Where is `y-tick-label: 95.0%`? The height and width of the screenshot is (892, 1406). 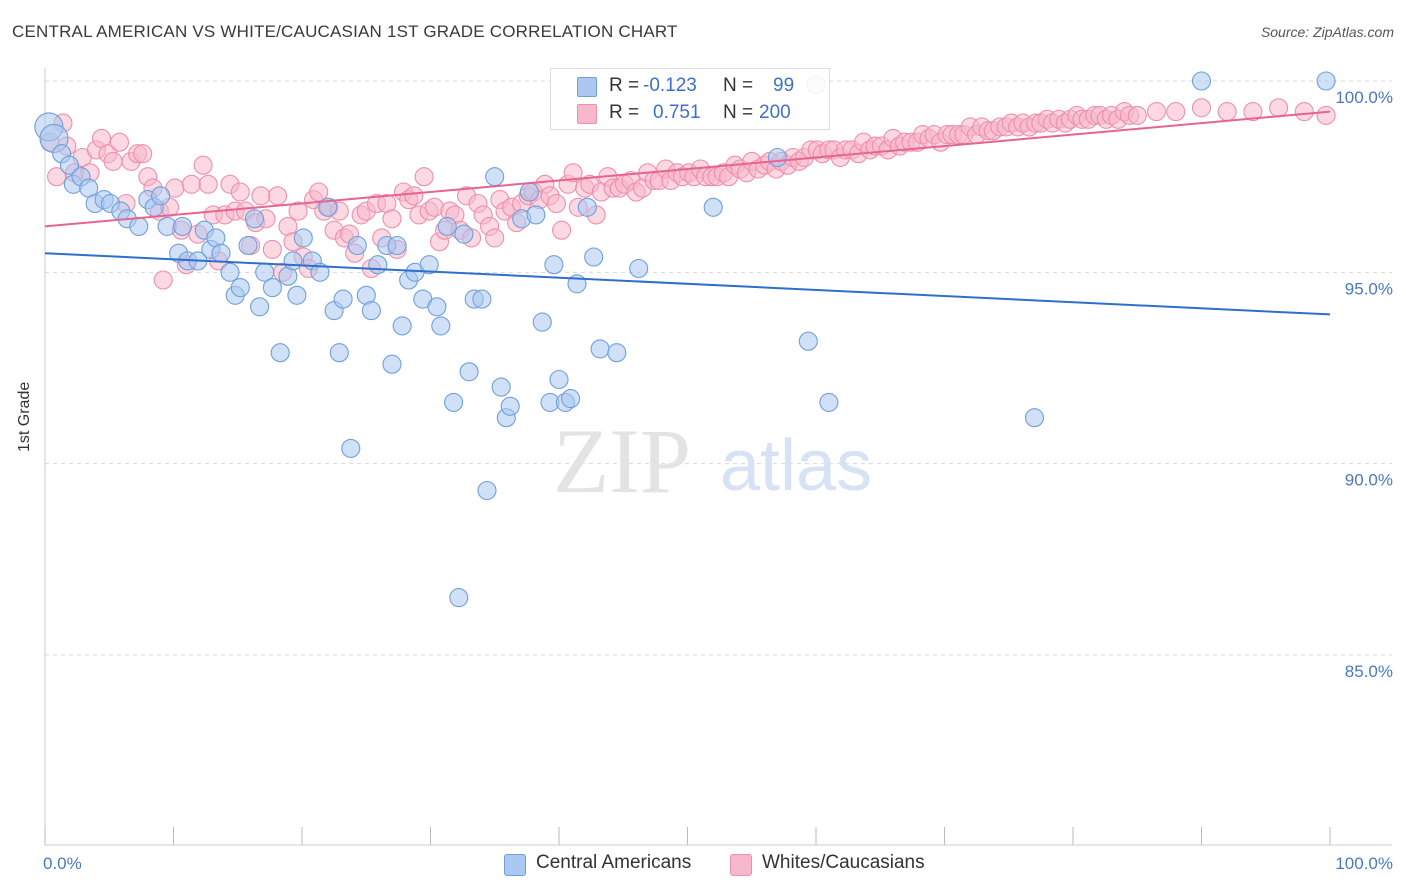 y-tick-label: 95.0% is located at coordinates (1369, 288).